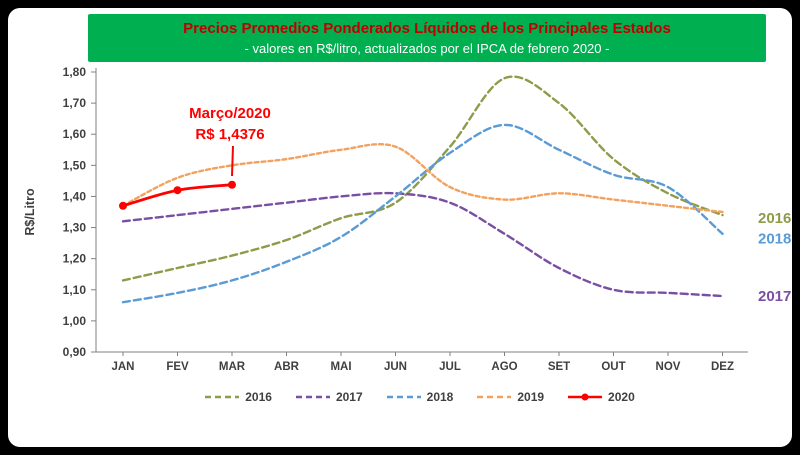 This screenshot has height=455, width=800. I want to click on svg-text: 2018, so click(774, 238).